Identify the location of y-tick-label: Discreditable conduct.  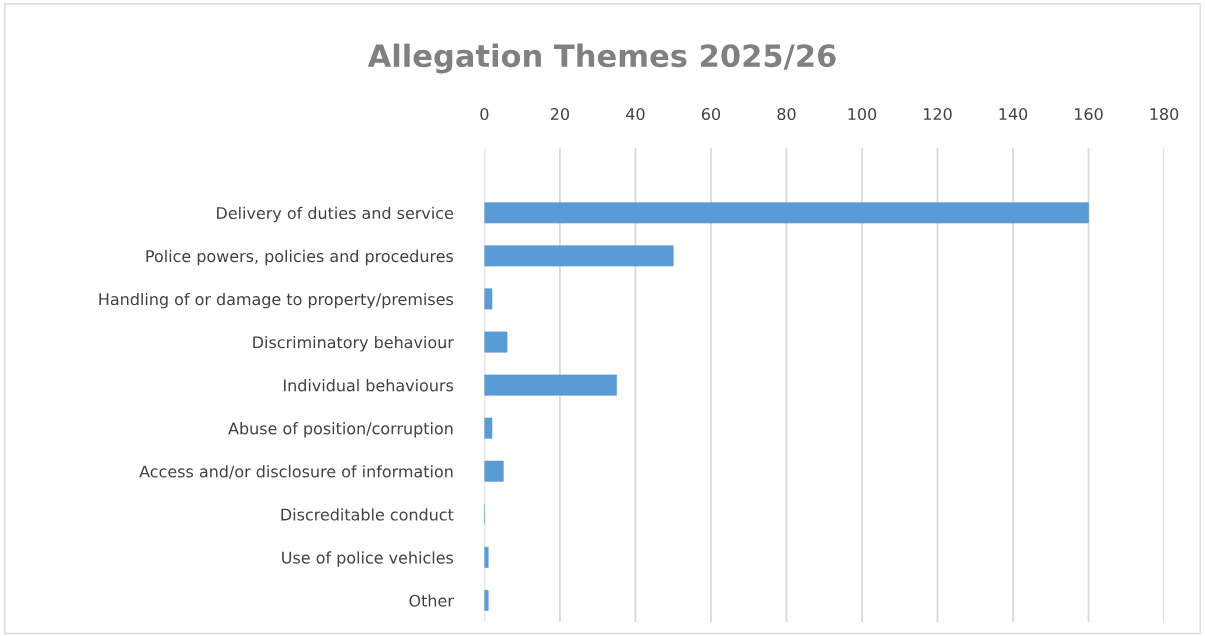
(367, 514).